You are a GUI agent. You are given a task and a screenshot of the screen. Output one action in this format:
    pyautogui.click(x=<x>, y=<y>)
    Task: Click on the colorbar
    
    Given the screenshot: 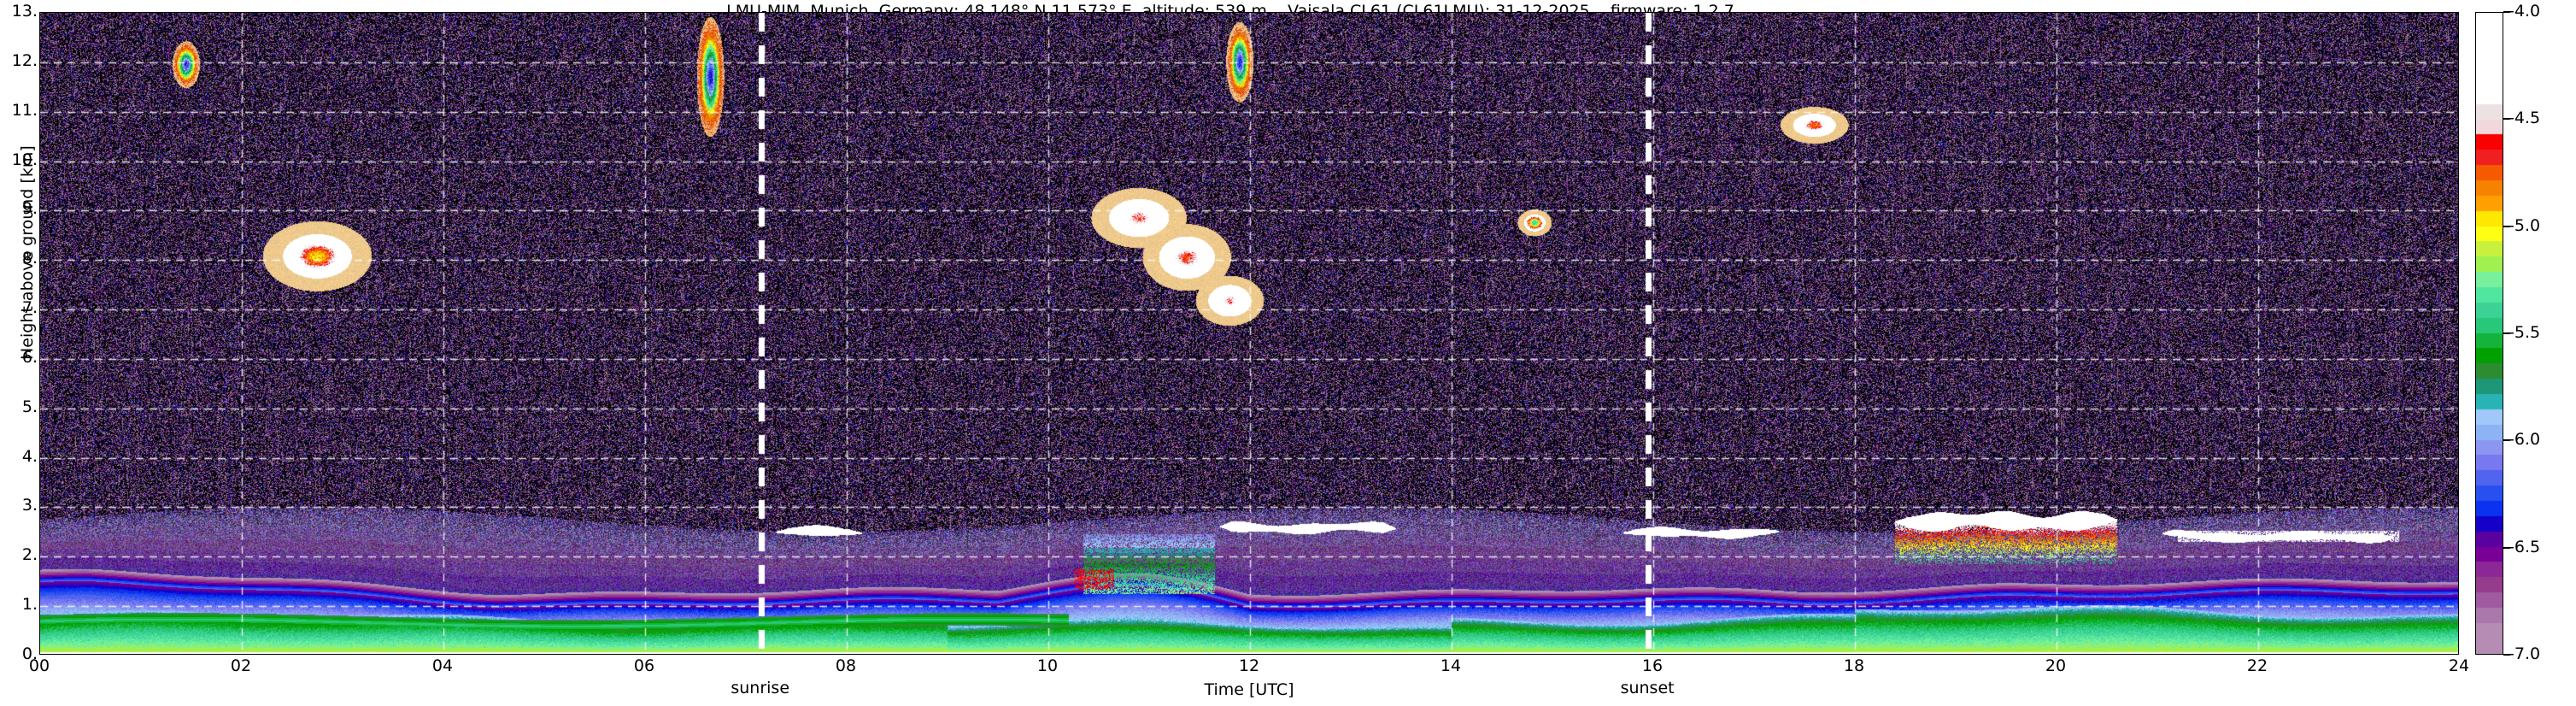 What is the action you would take?
    pyautogui.click(x=2489, y=333)
    